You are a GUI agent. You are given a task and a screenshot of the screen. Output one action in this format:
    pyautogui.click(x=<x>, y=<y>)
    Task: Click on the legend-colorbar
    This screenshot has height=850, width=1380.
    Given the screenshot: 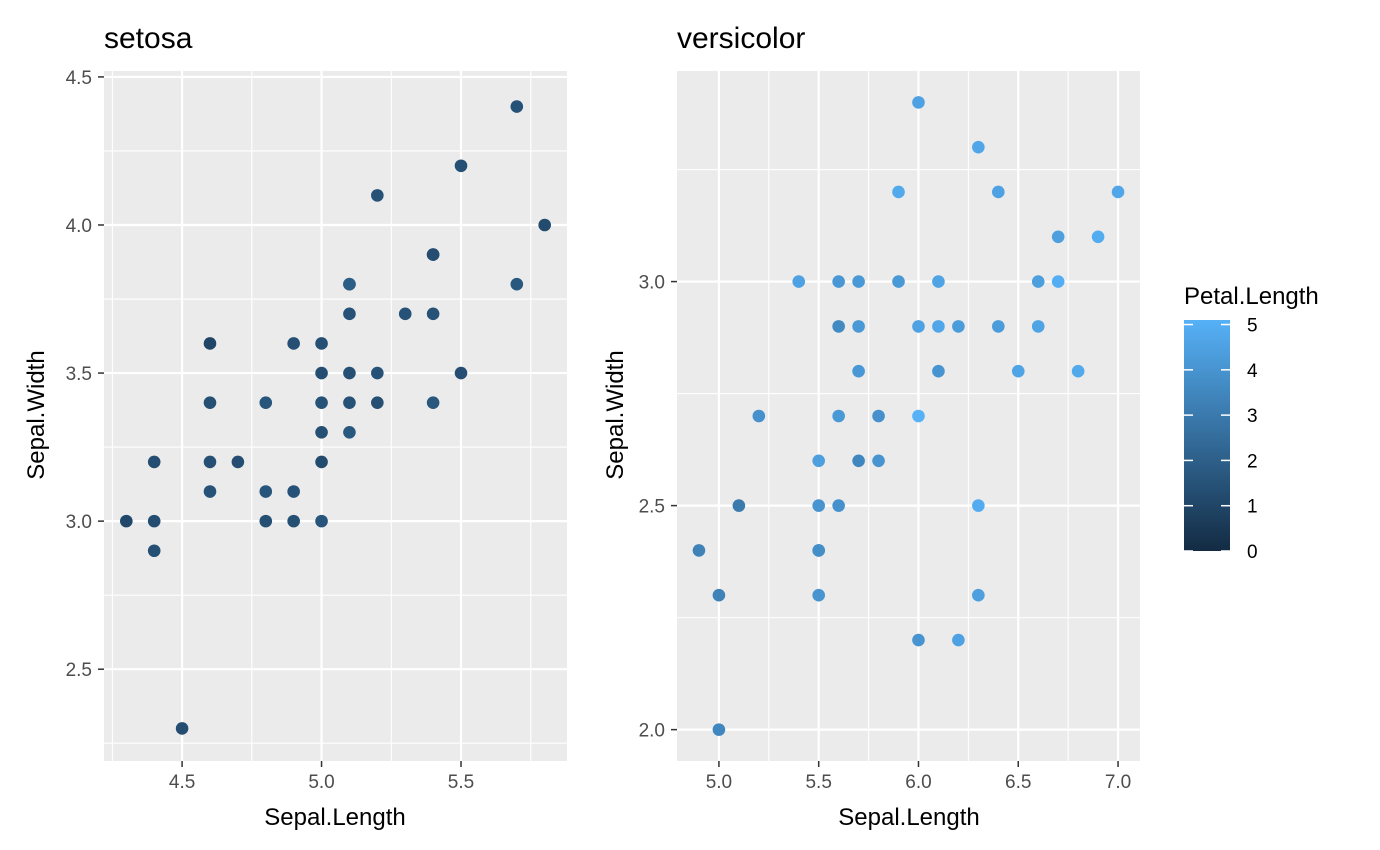 What is the action you would take?
    pyautogui.click(x=1207, y=435)
    